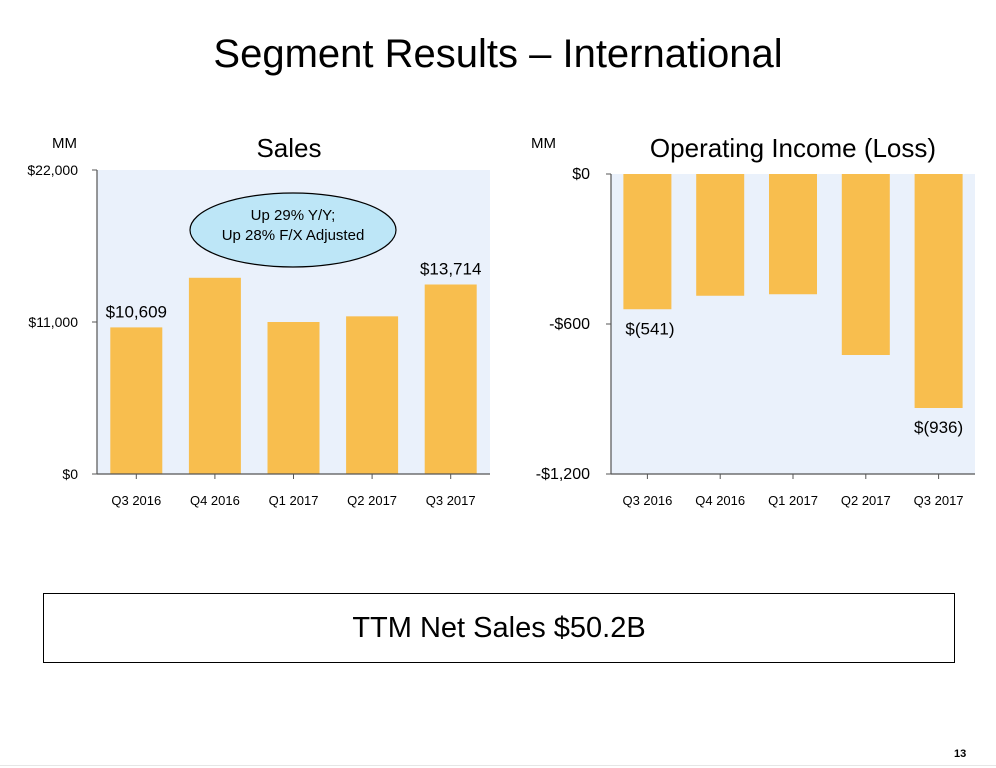 This screenshot has width=996, height=768. I want to click on growth-callout-bubble, so click(293, 230).